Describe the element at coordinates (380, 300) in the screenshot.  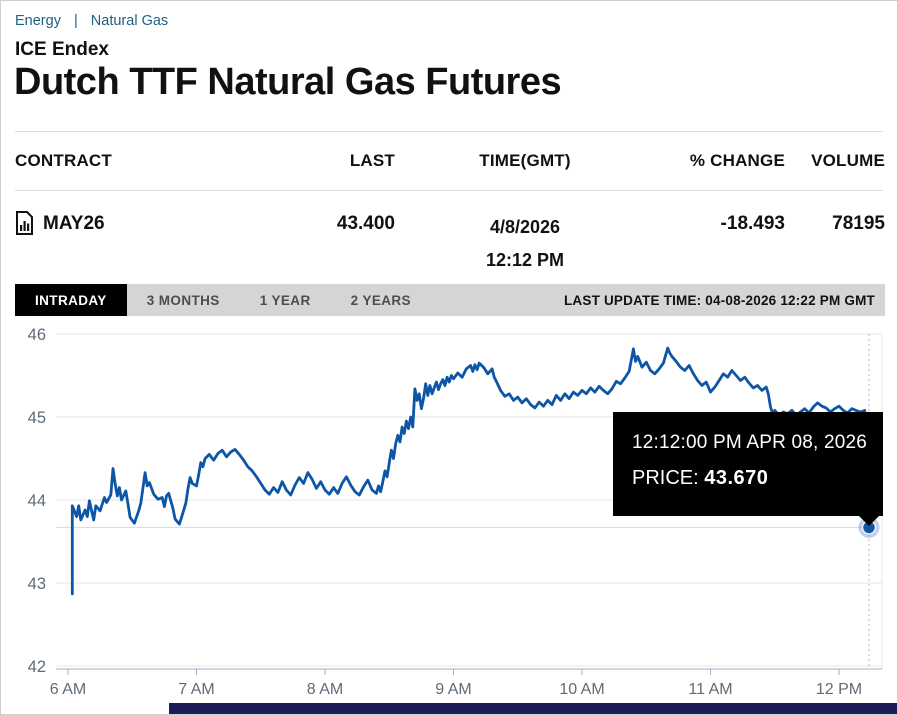
I see `tab-2-years: 2 YEARS` at that location.